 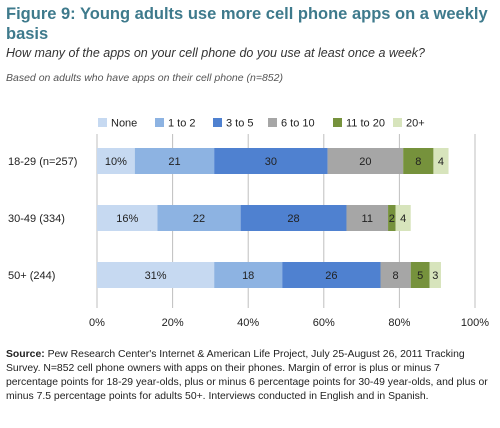 I want to click on category-labels: 18-29 (n=257) 30-49 (334) 50+ (244), so click(x=42, y=219).